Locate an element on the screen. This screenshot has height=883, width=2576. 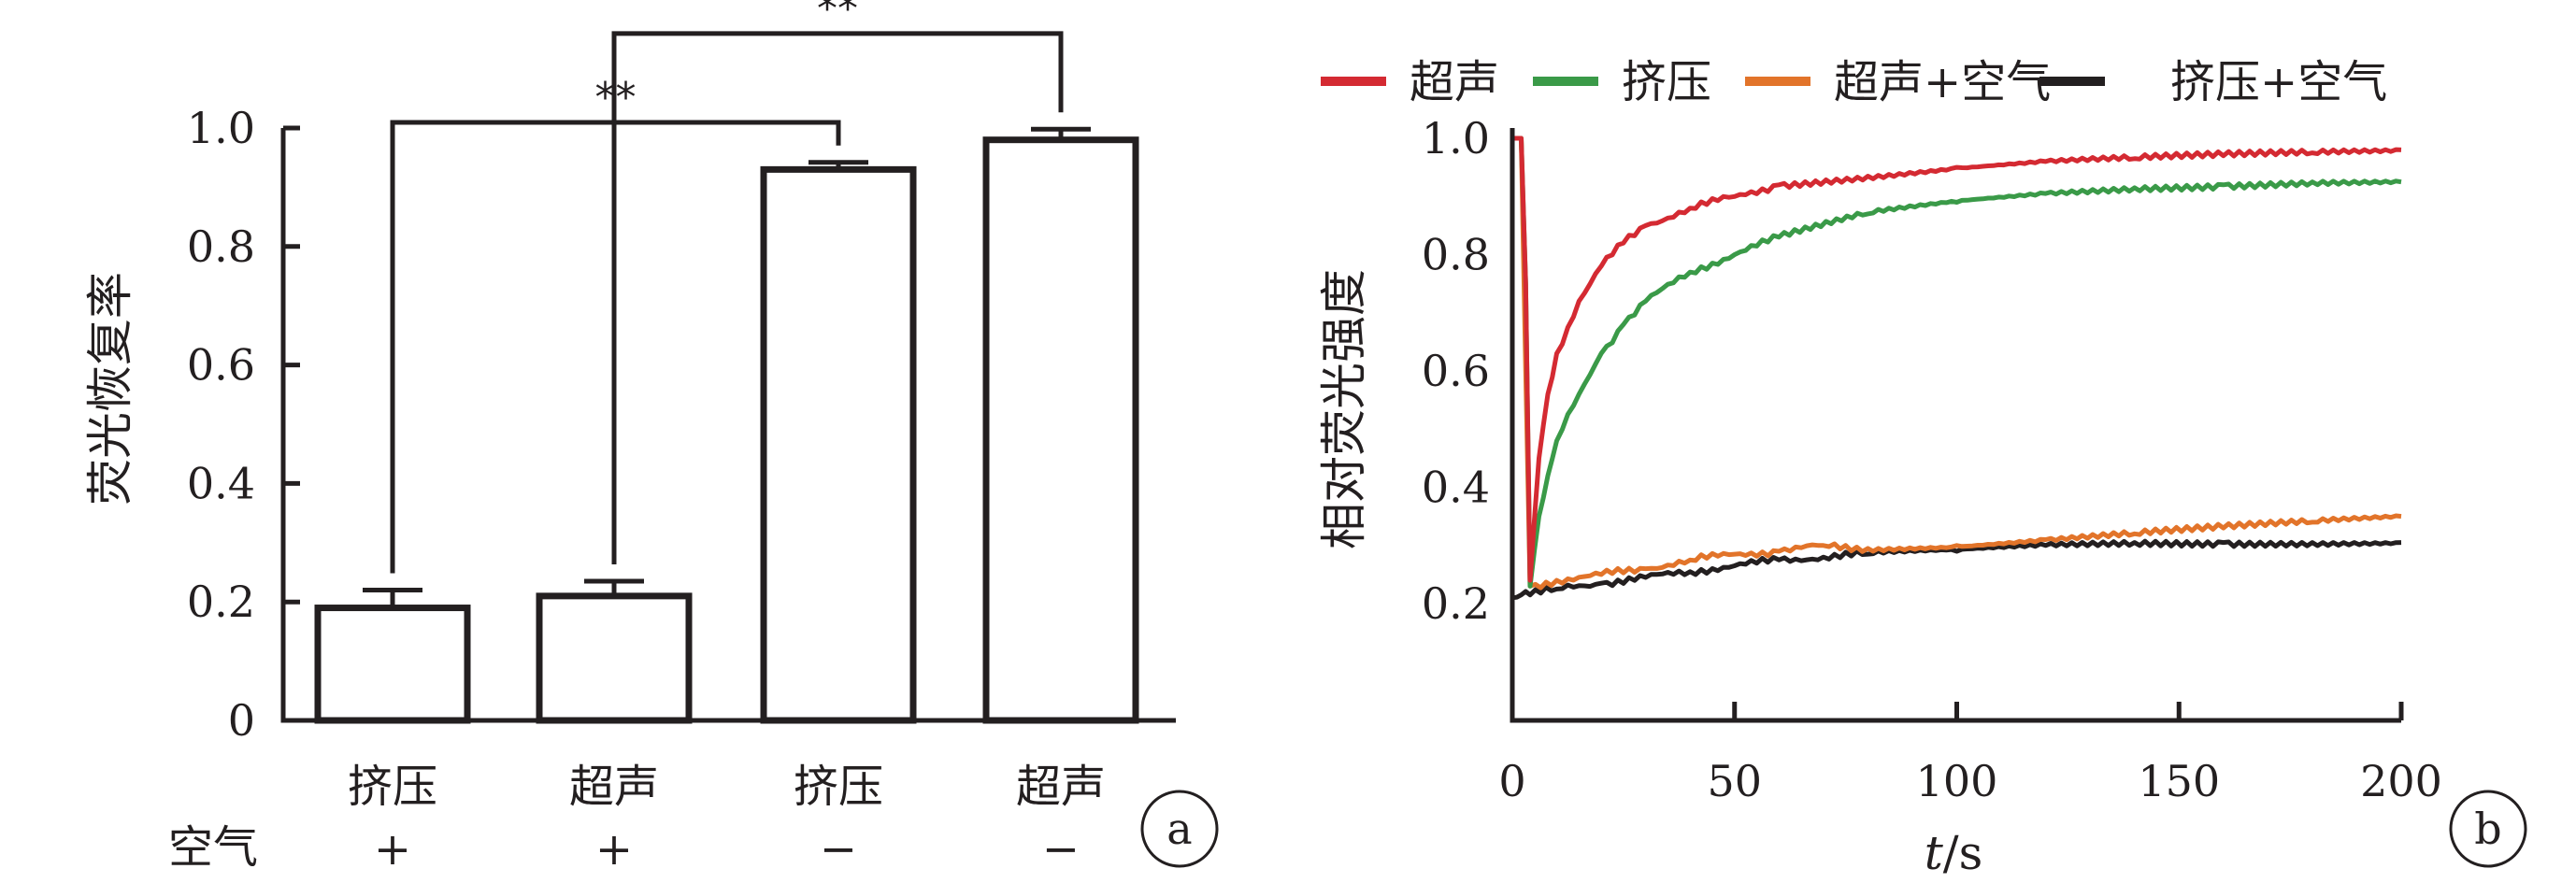
panel-a-ytick-label: 0.2 is located at coordinates (221, 602).